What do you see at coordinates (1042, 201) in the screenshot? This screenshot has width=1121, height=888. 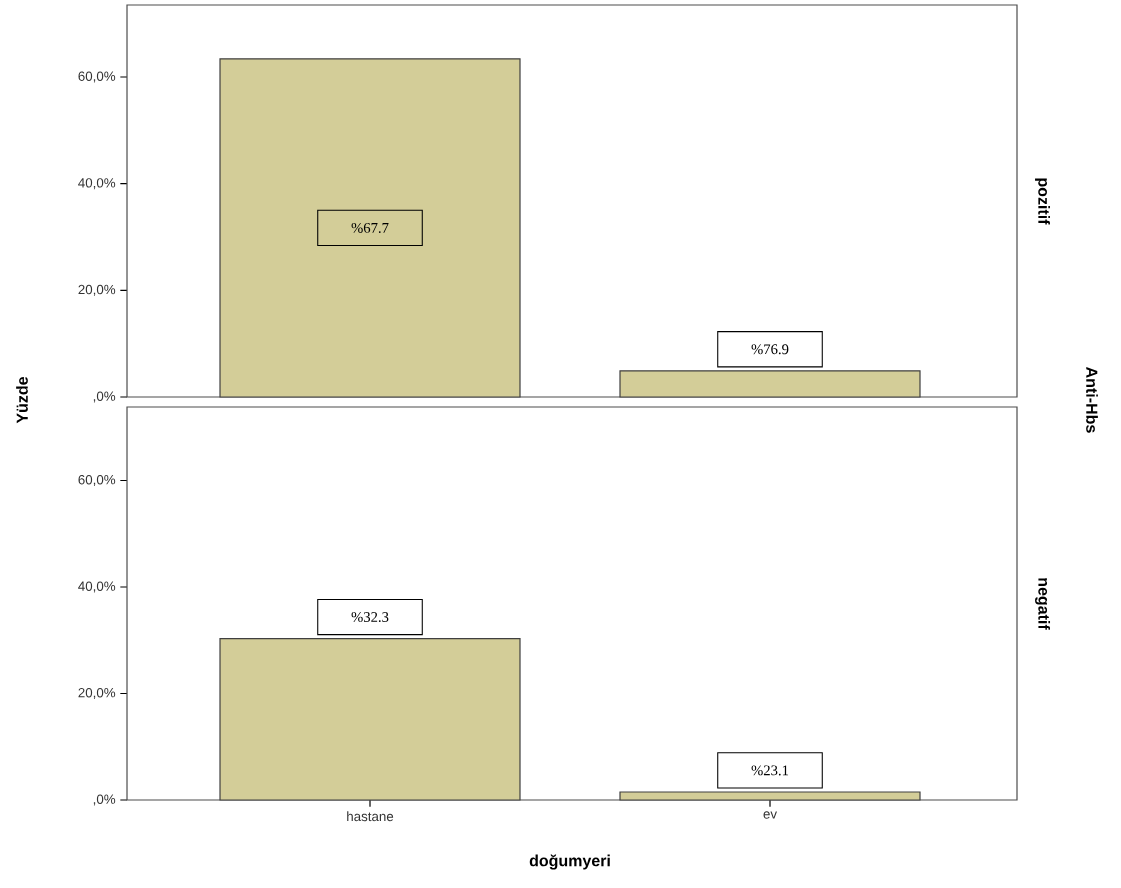 I see `y2-axis-title: pozitif` at bounding box center [1042, 201].